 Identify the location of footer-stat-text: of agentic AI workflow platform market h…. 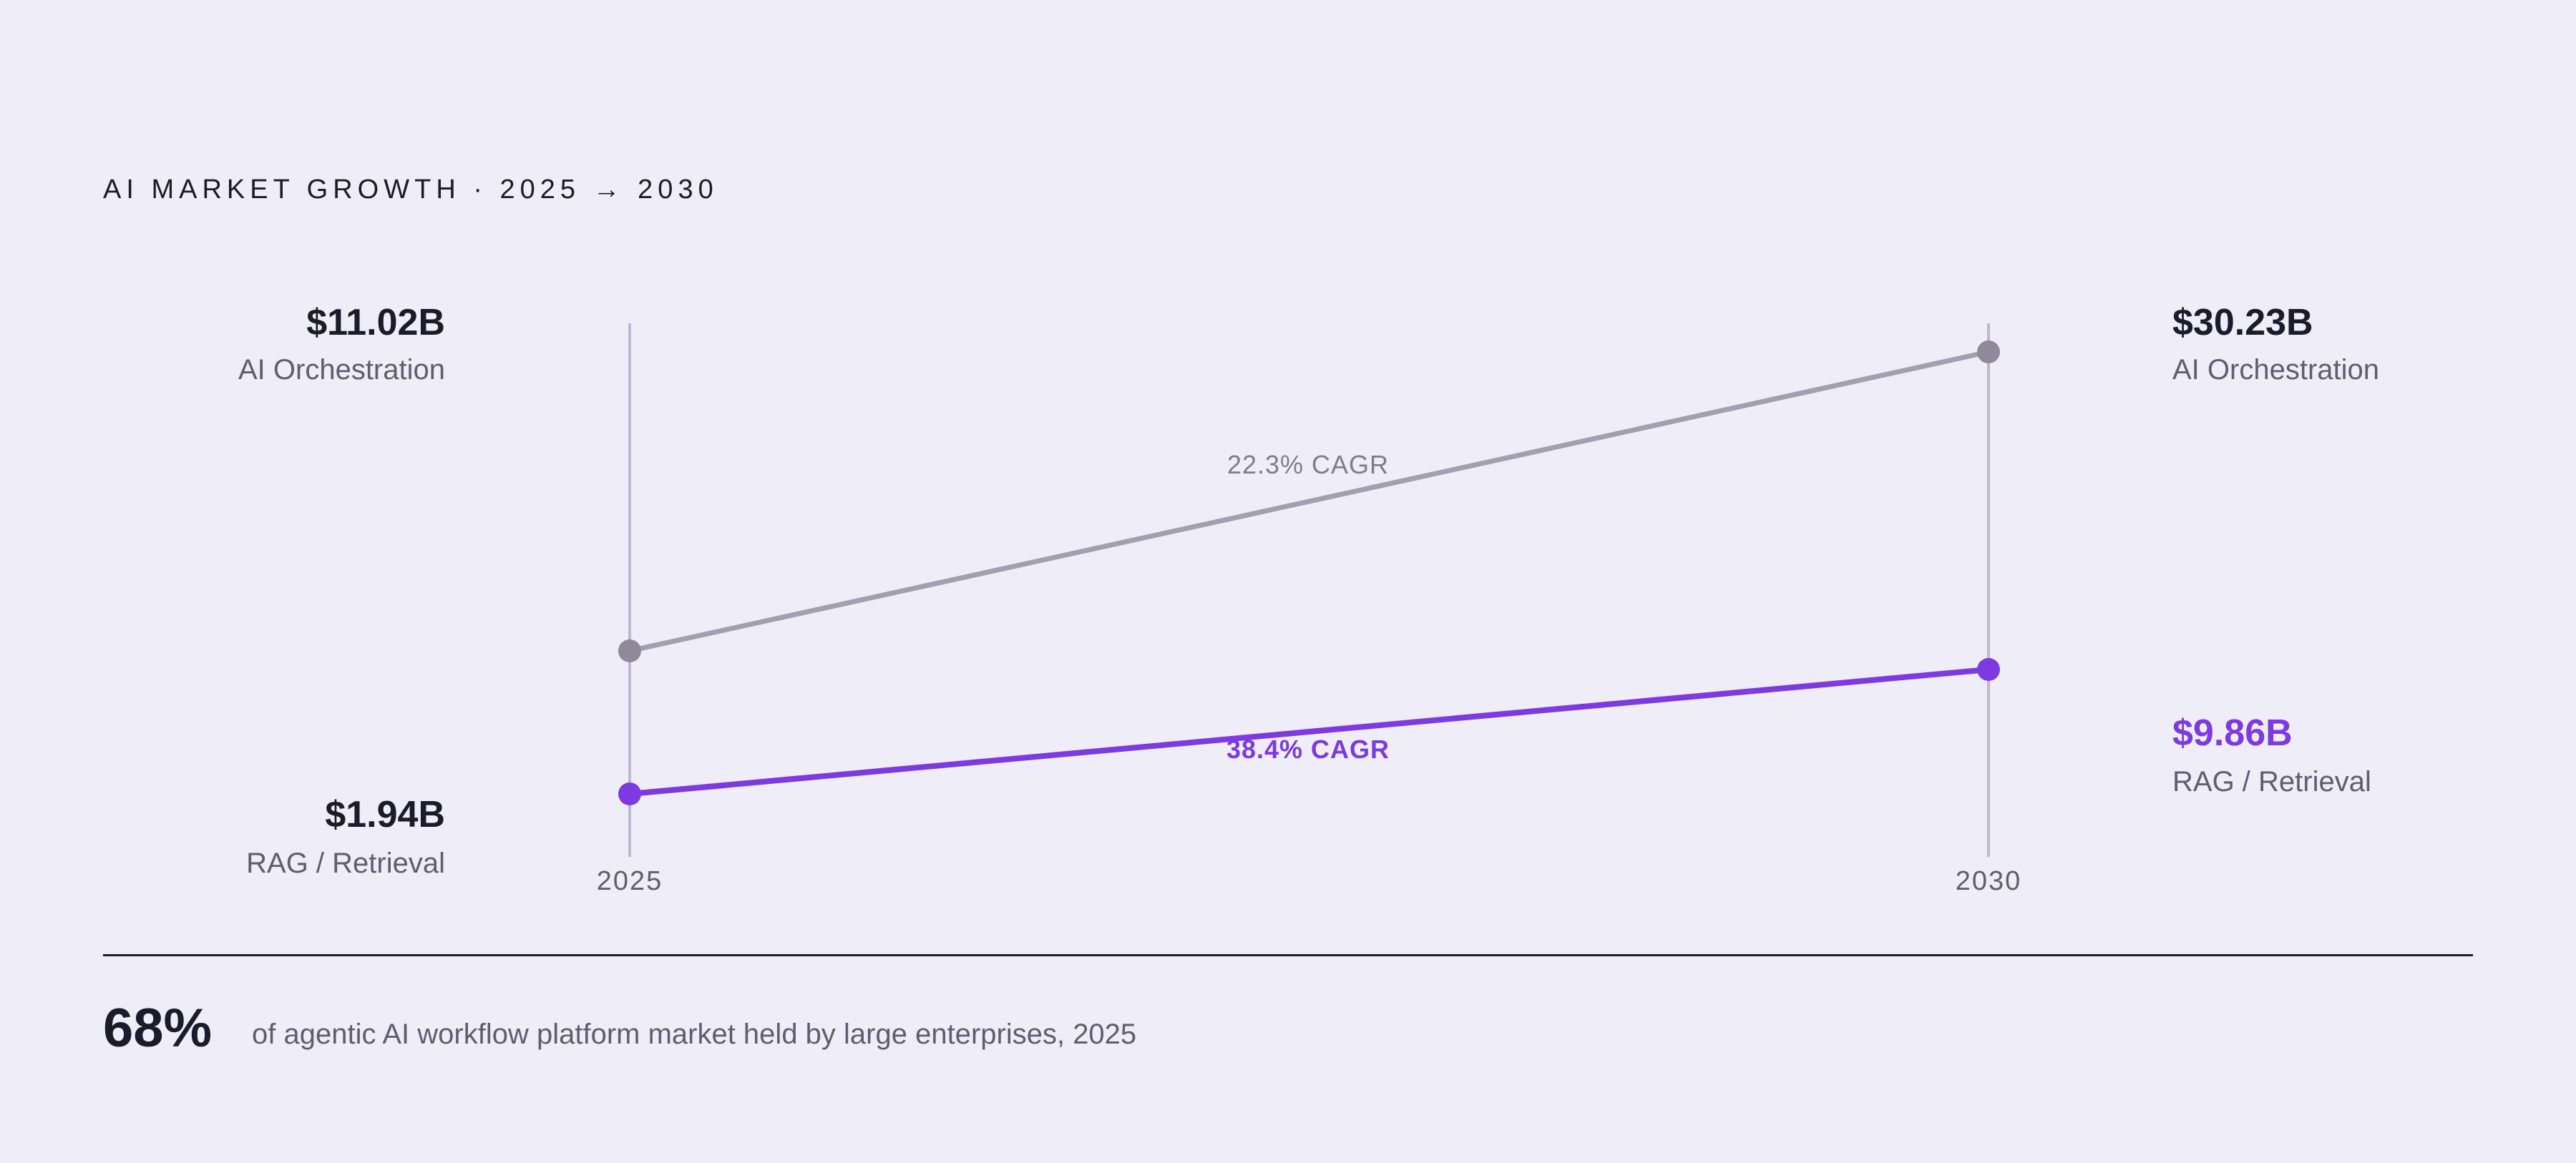
(694, 1034).